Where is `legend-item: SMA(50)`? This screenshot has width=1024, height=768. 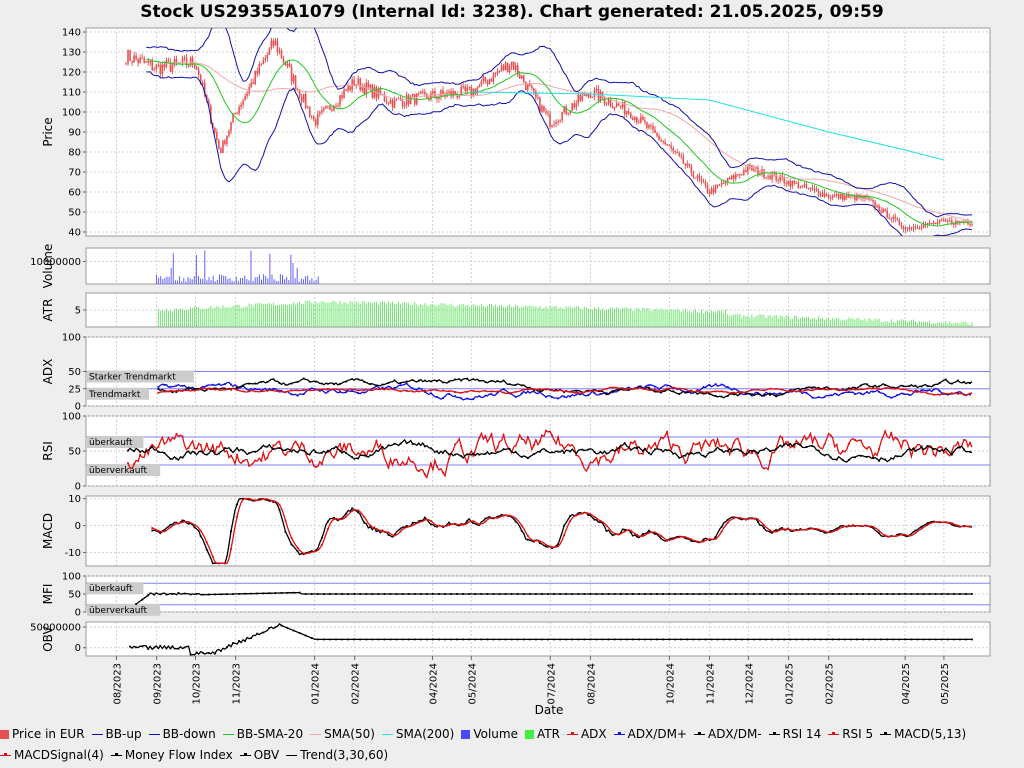 legend-item: SMA(50) is located at coordinates (342, 734).